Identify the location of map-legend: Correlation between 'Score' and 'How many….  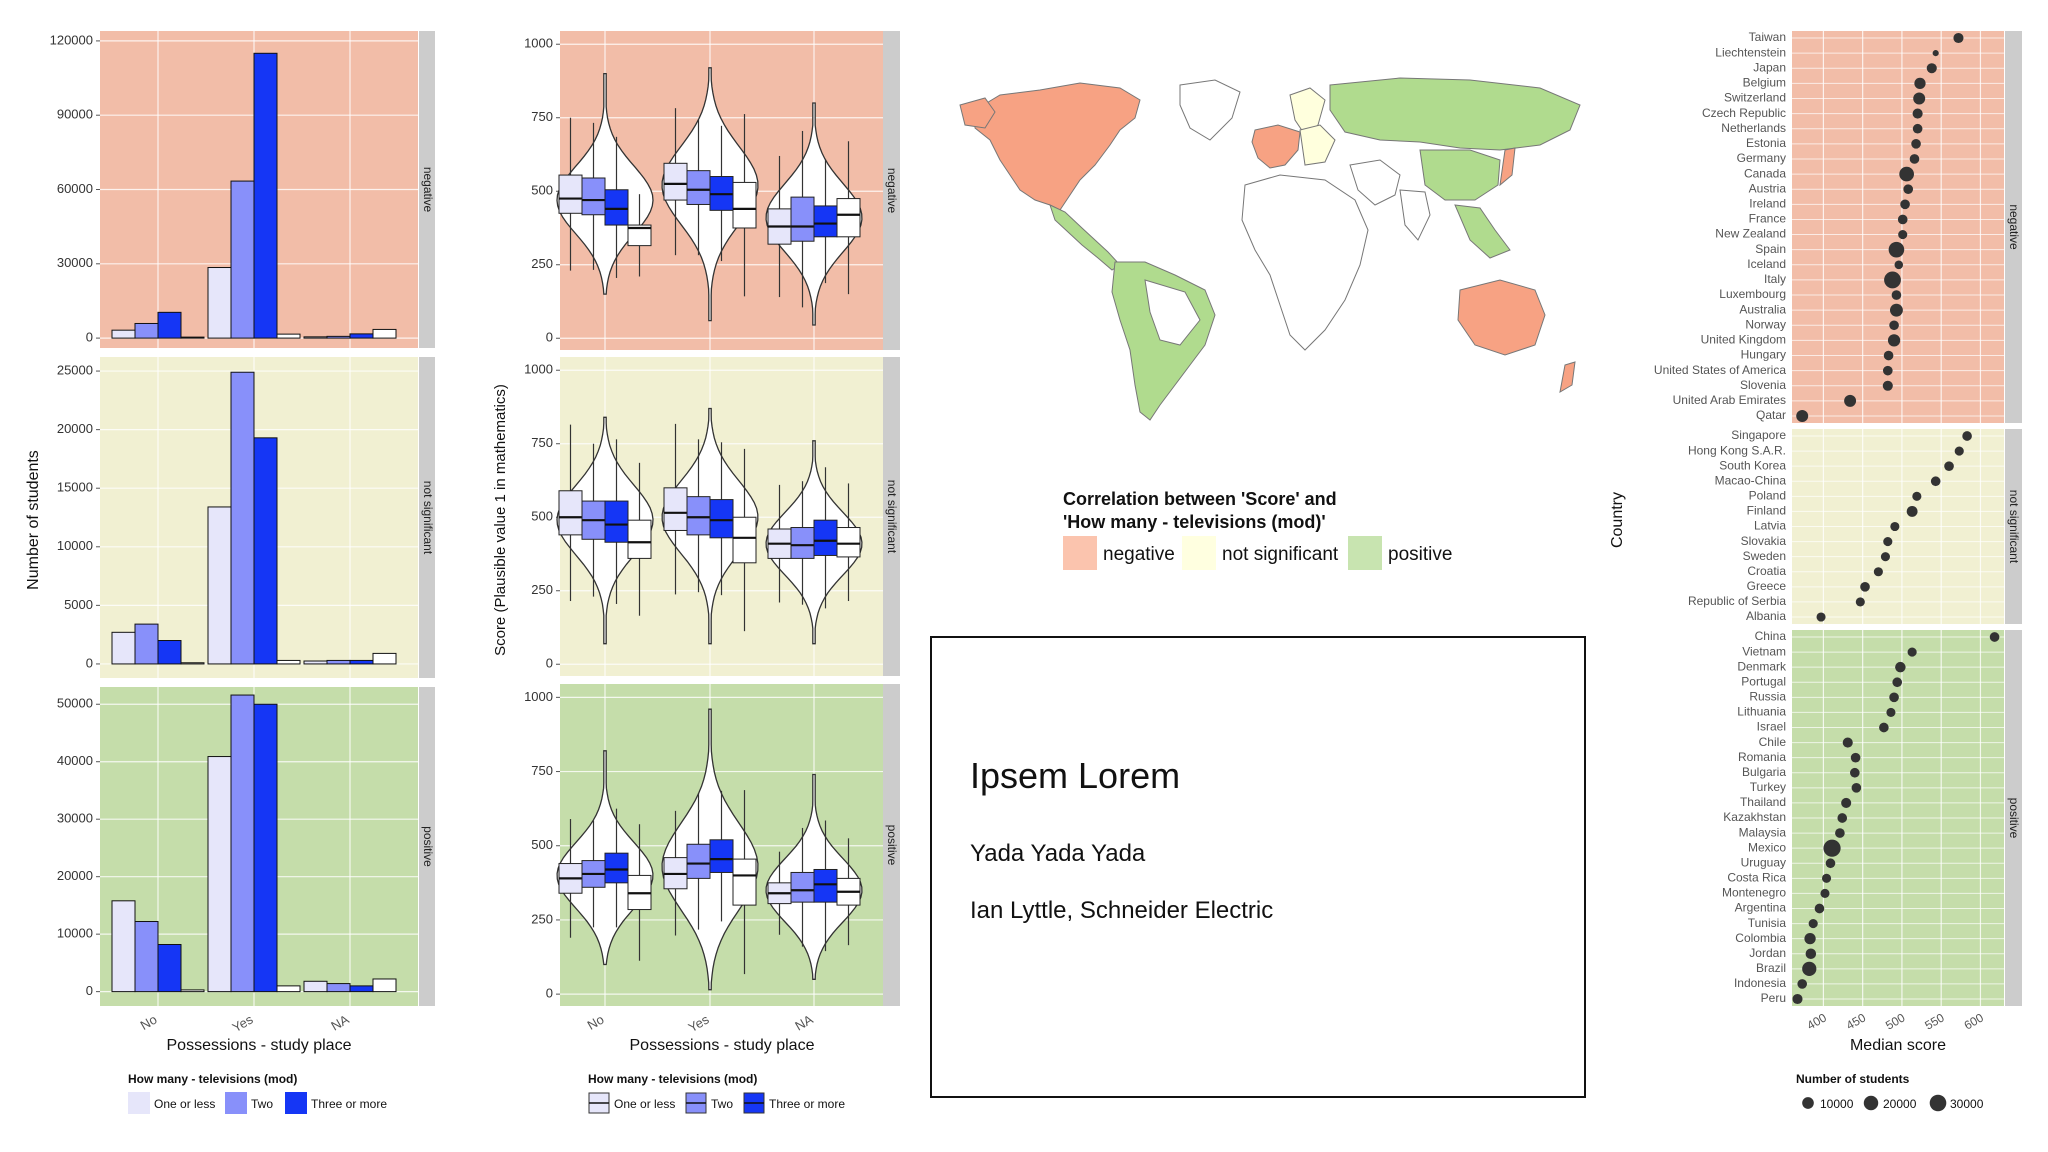
(1257, 529).